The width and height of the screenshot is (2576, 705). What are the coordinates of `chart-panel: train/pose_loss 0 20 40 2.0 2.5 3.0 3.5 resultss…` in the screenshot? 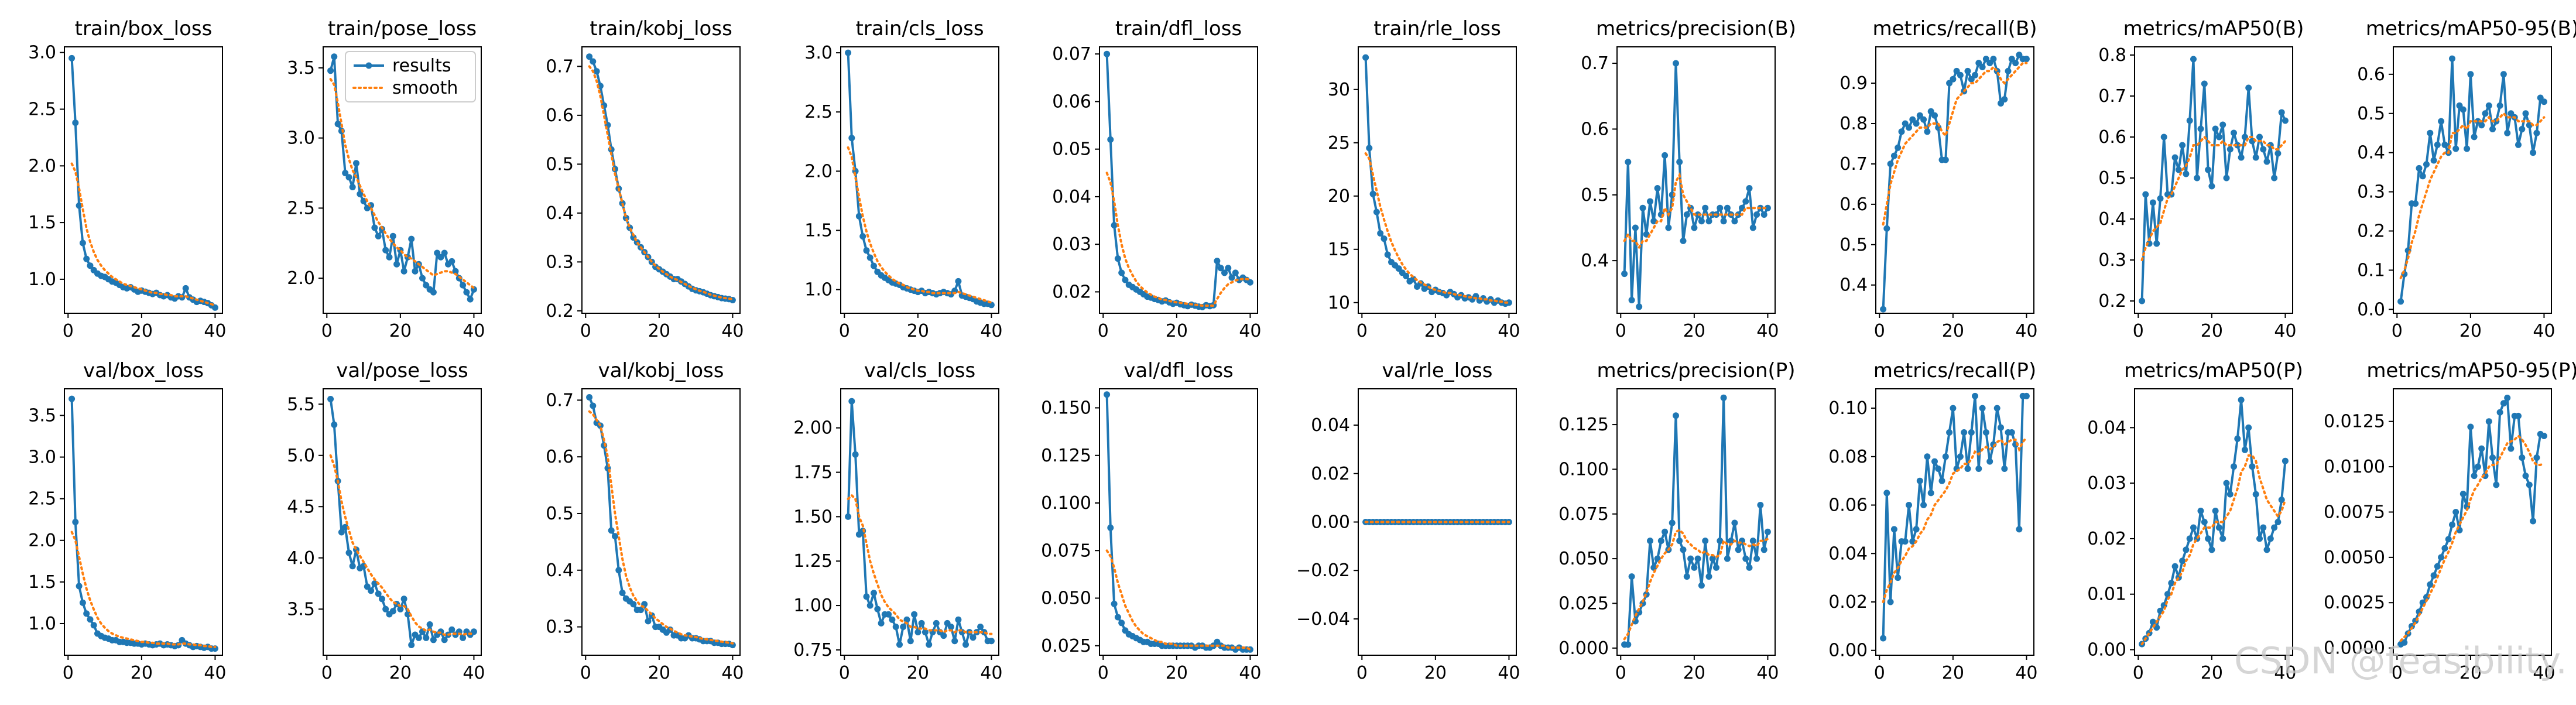 It's located at (386, 179).